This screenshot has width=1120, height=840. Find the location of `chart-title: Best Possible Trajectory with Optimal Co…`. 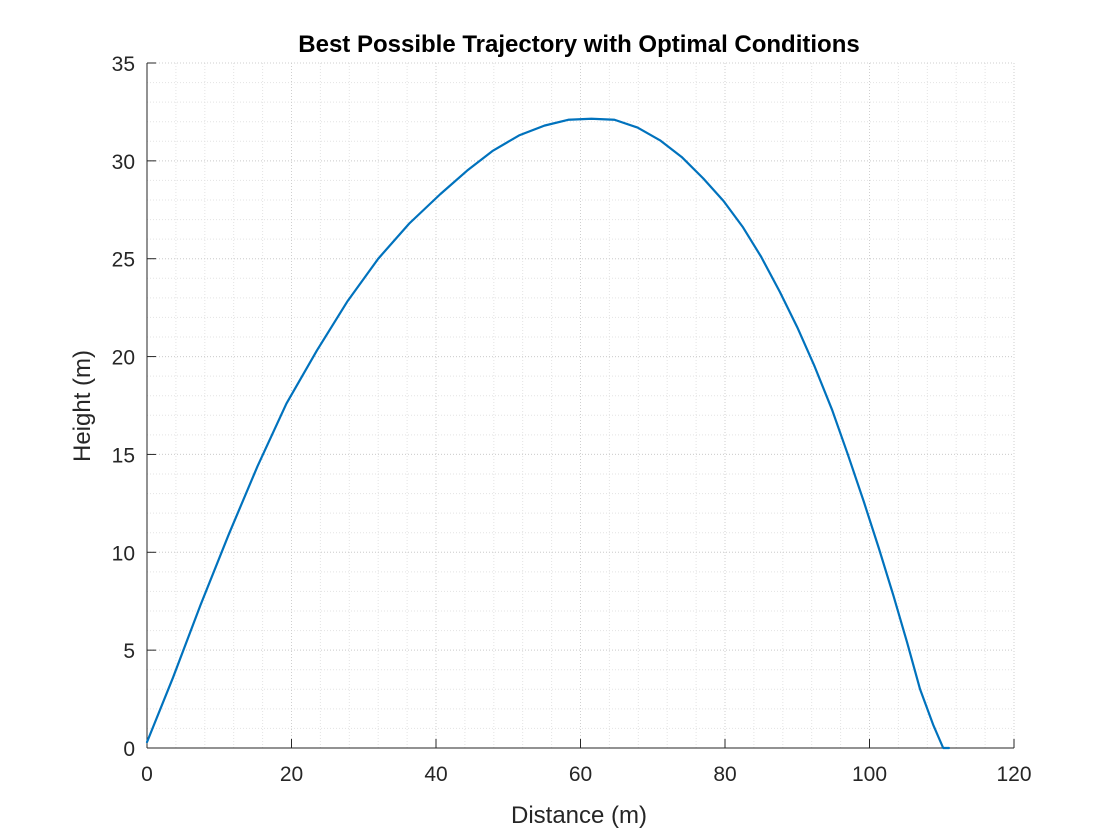

chart-title: Best Possible Trajectory with Optimal Co… is located at coordinates (578, 44).